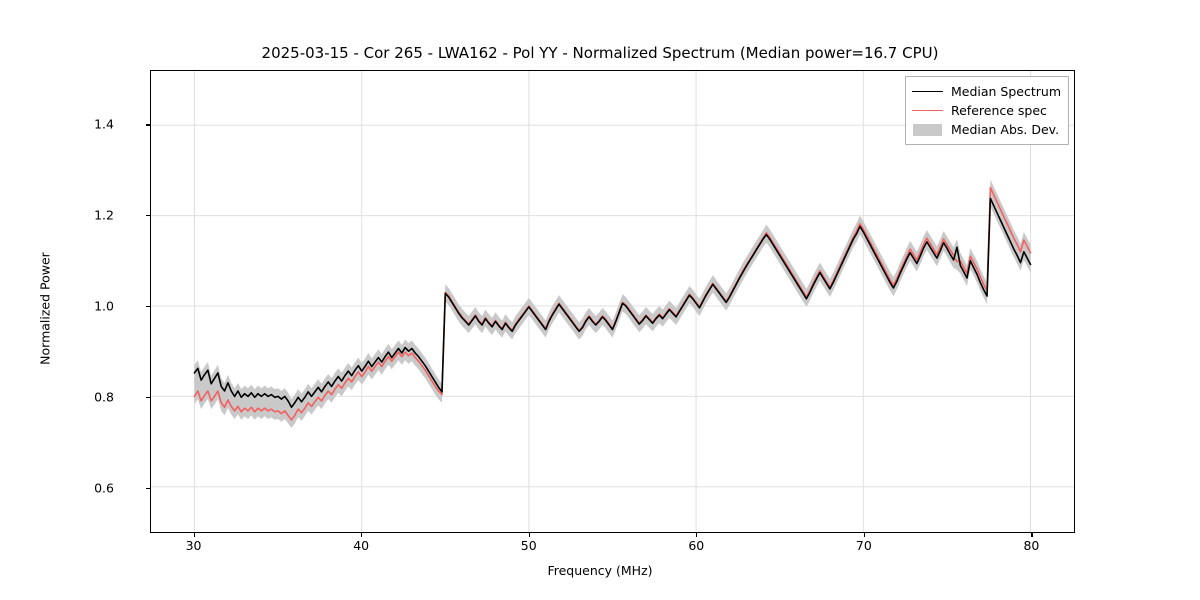  What do you see at coordinates (927, 129) in the screenshot?
I see `legend-swatch-patch-icon` at bounding box center [927, 129].